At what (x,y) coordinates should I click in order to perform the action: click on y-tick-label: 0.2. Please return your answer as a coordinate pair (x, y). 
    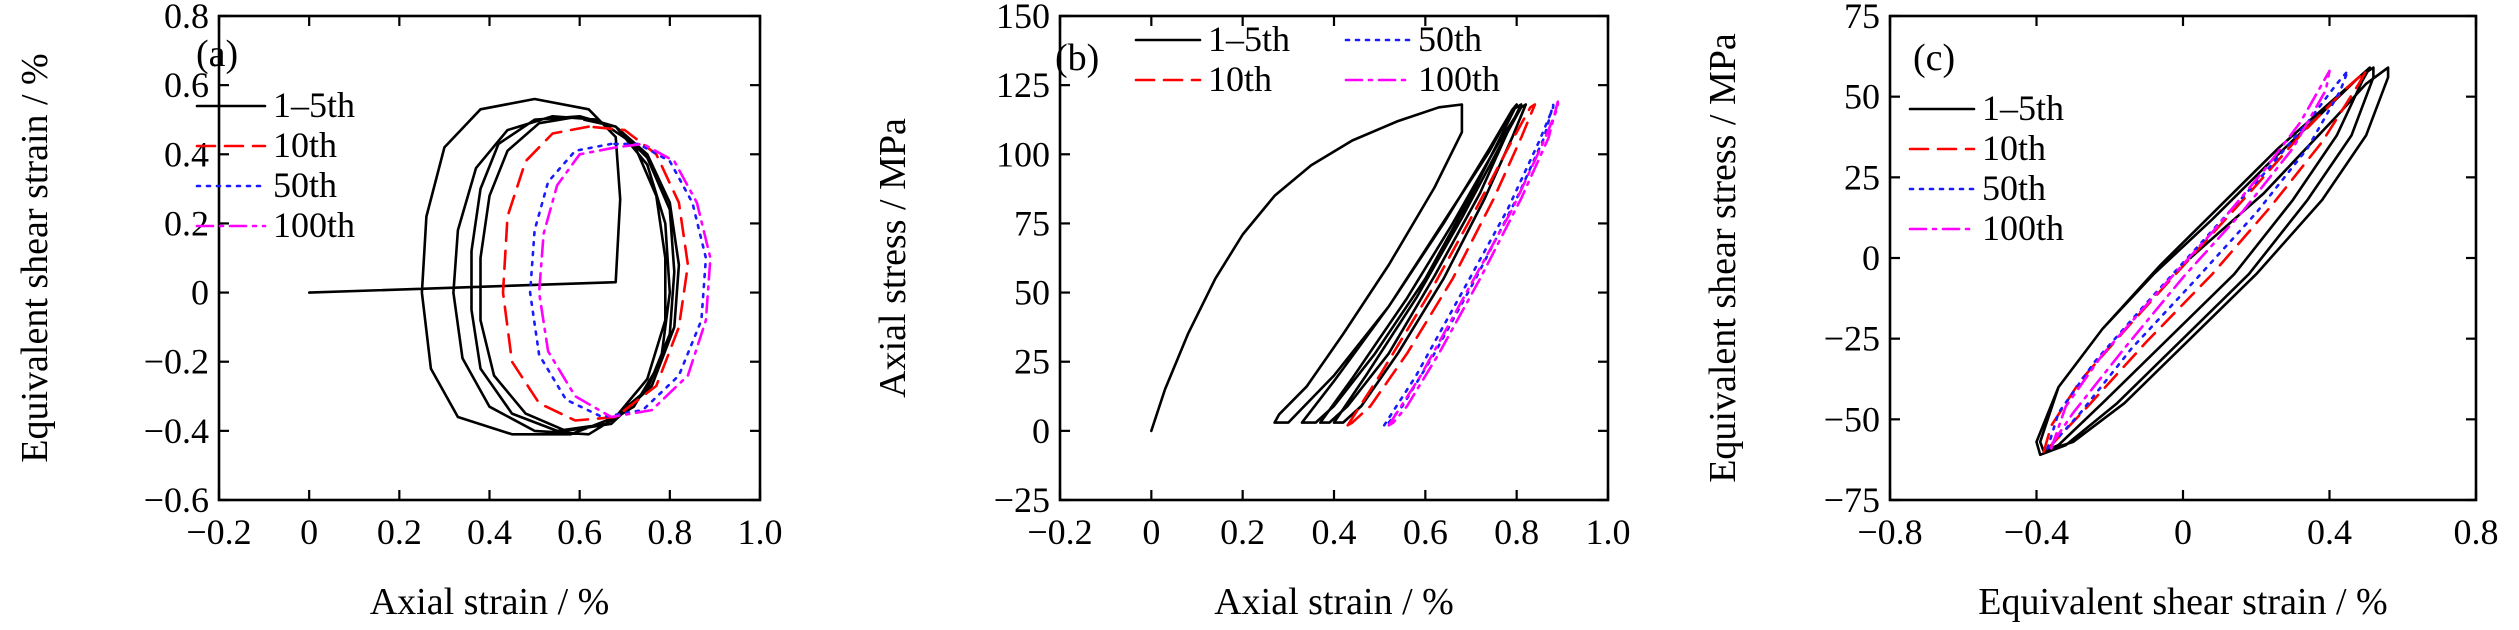
    Looking at the image, I should click on (186, 223).